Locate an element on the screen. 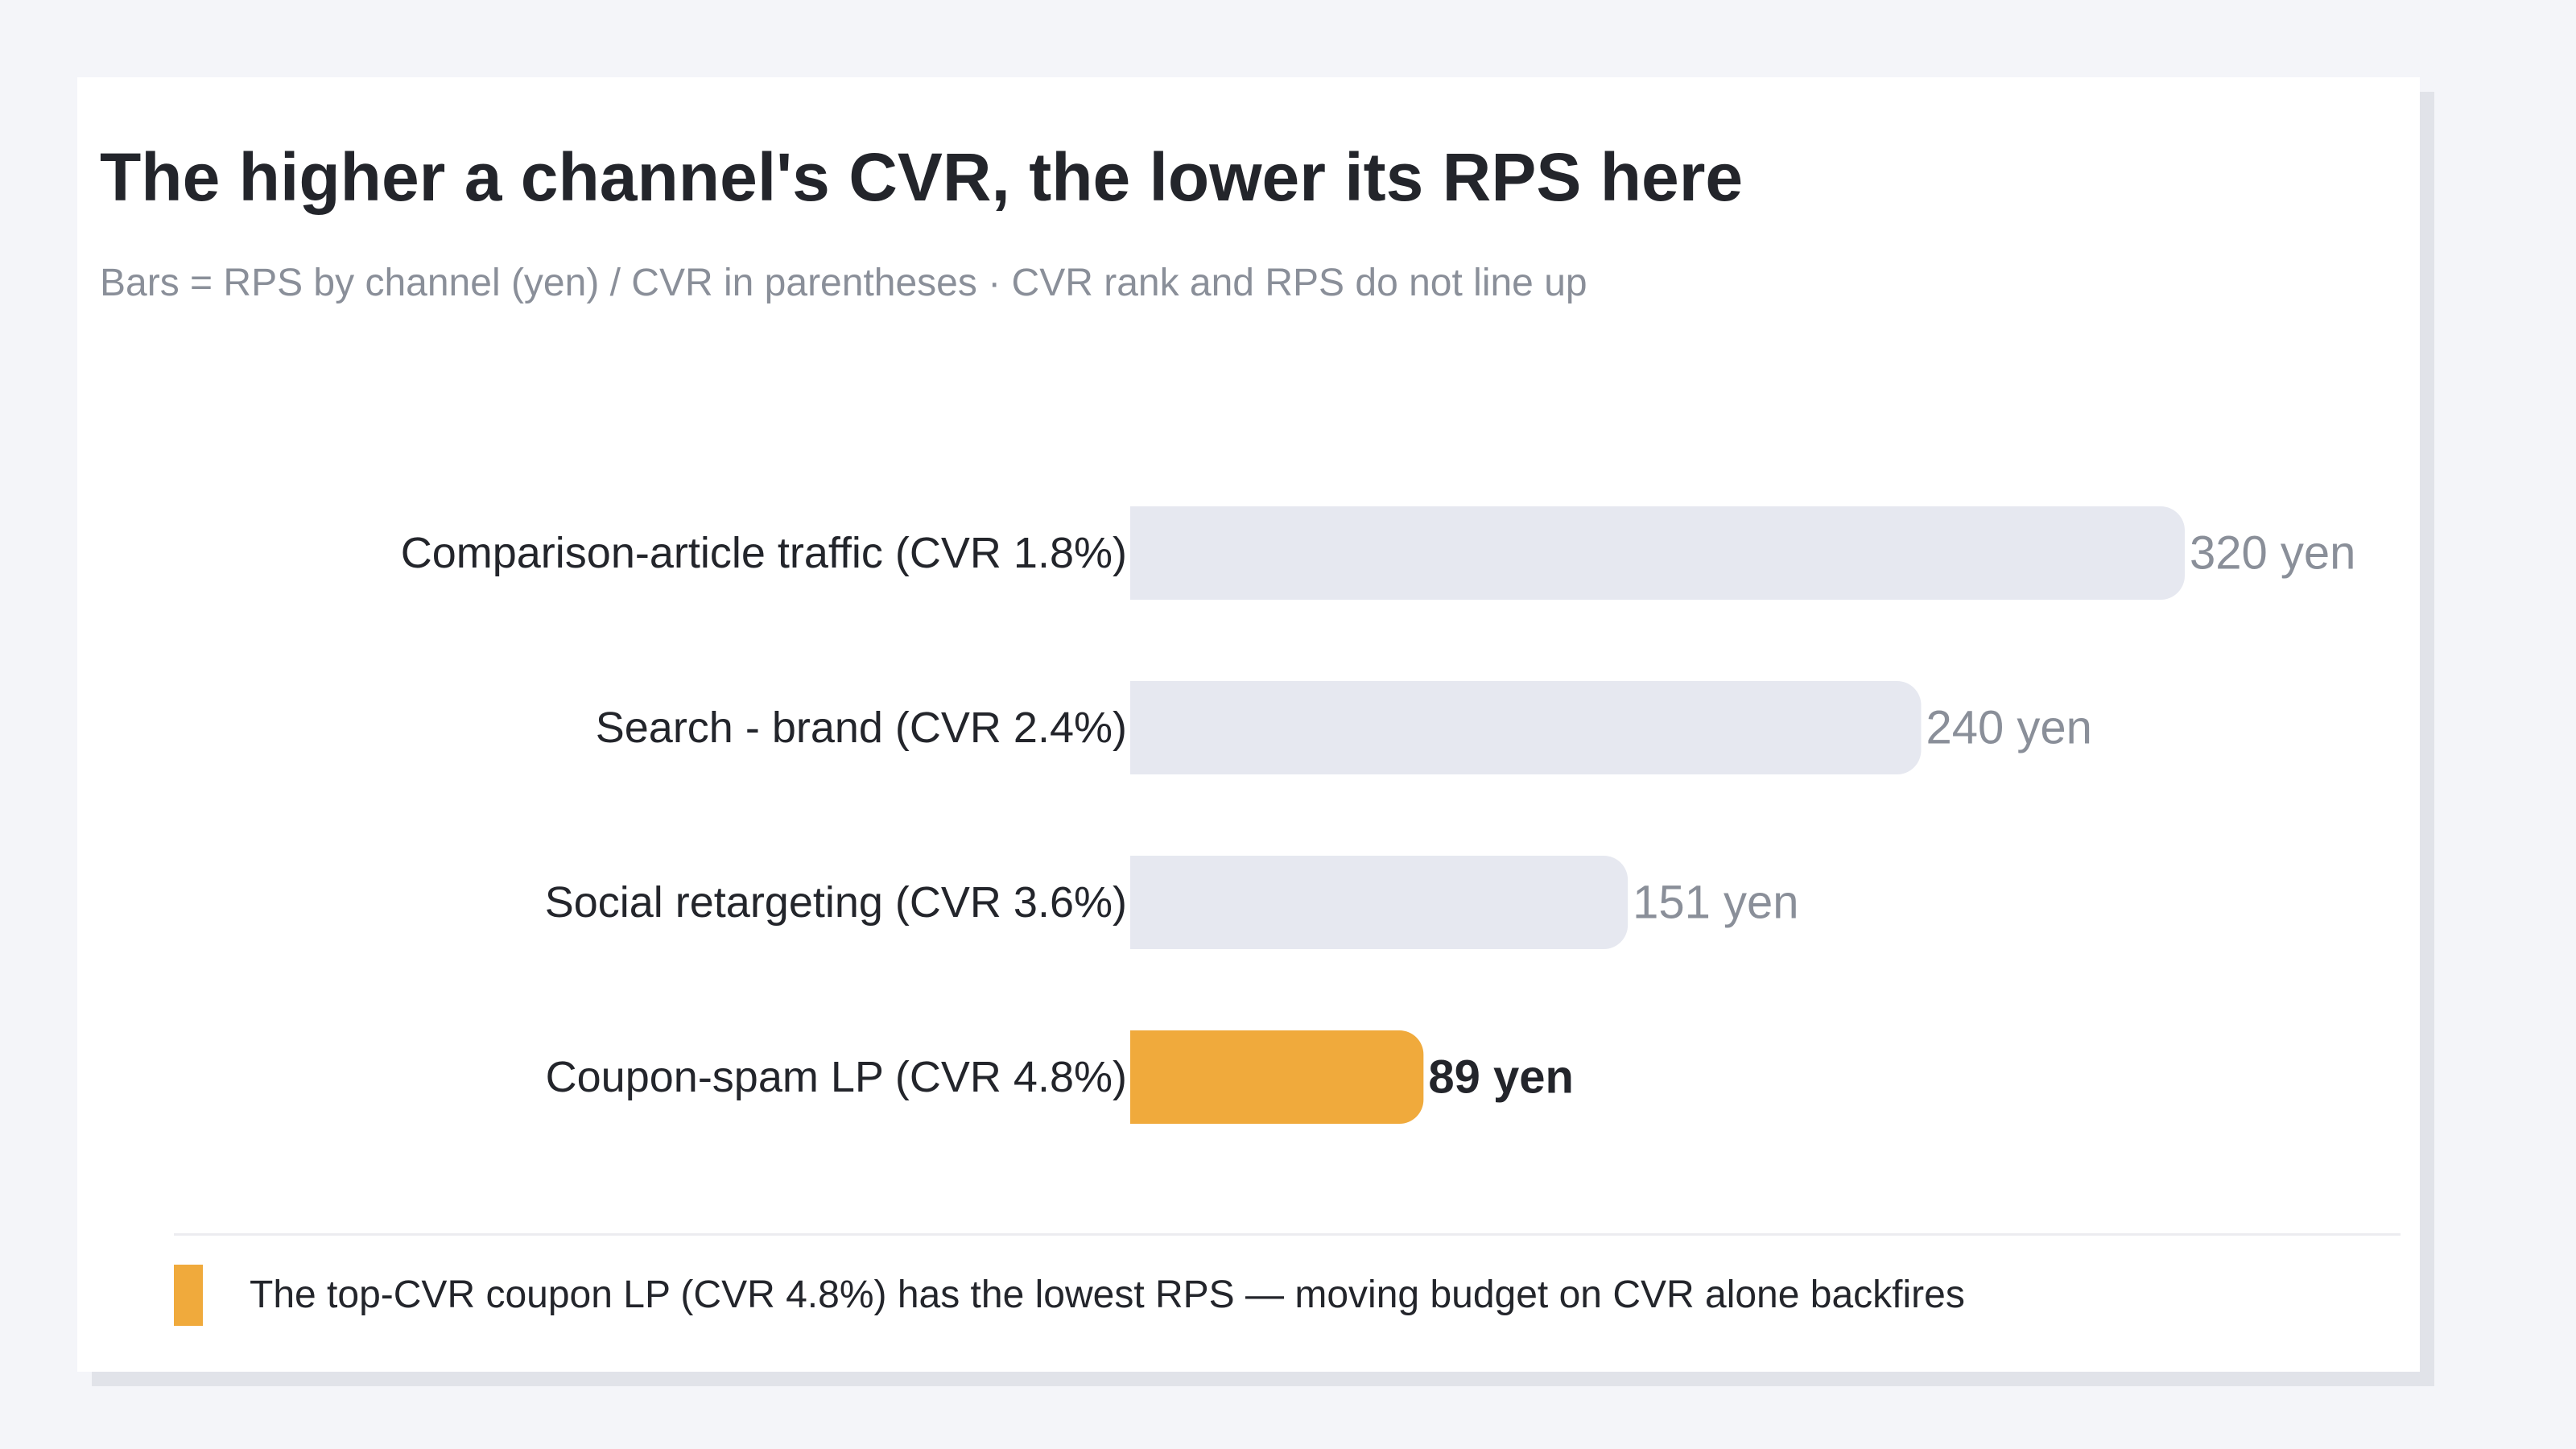  legend-divider is located at coordinates (1287, 1234).